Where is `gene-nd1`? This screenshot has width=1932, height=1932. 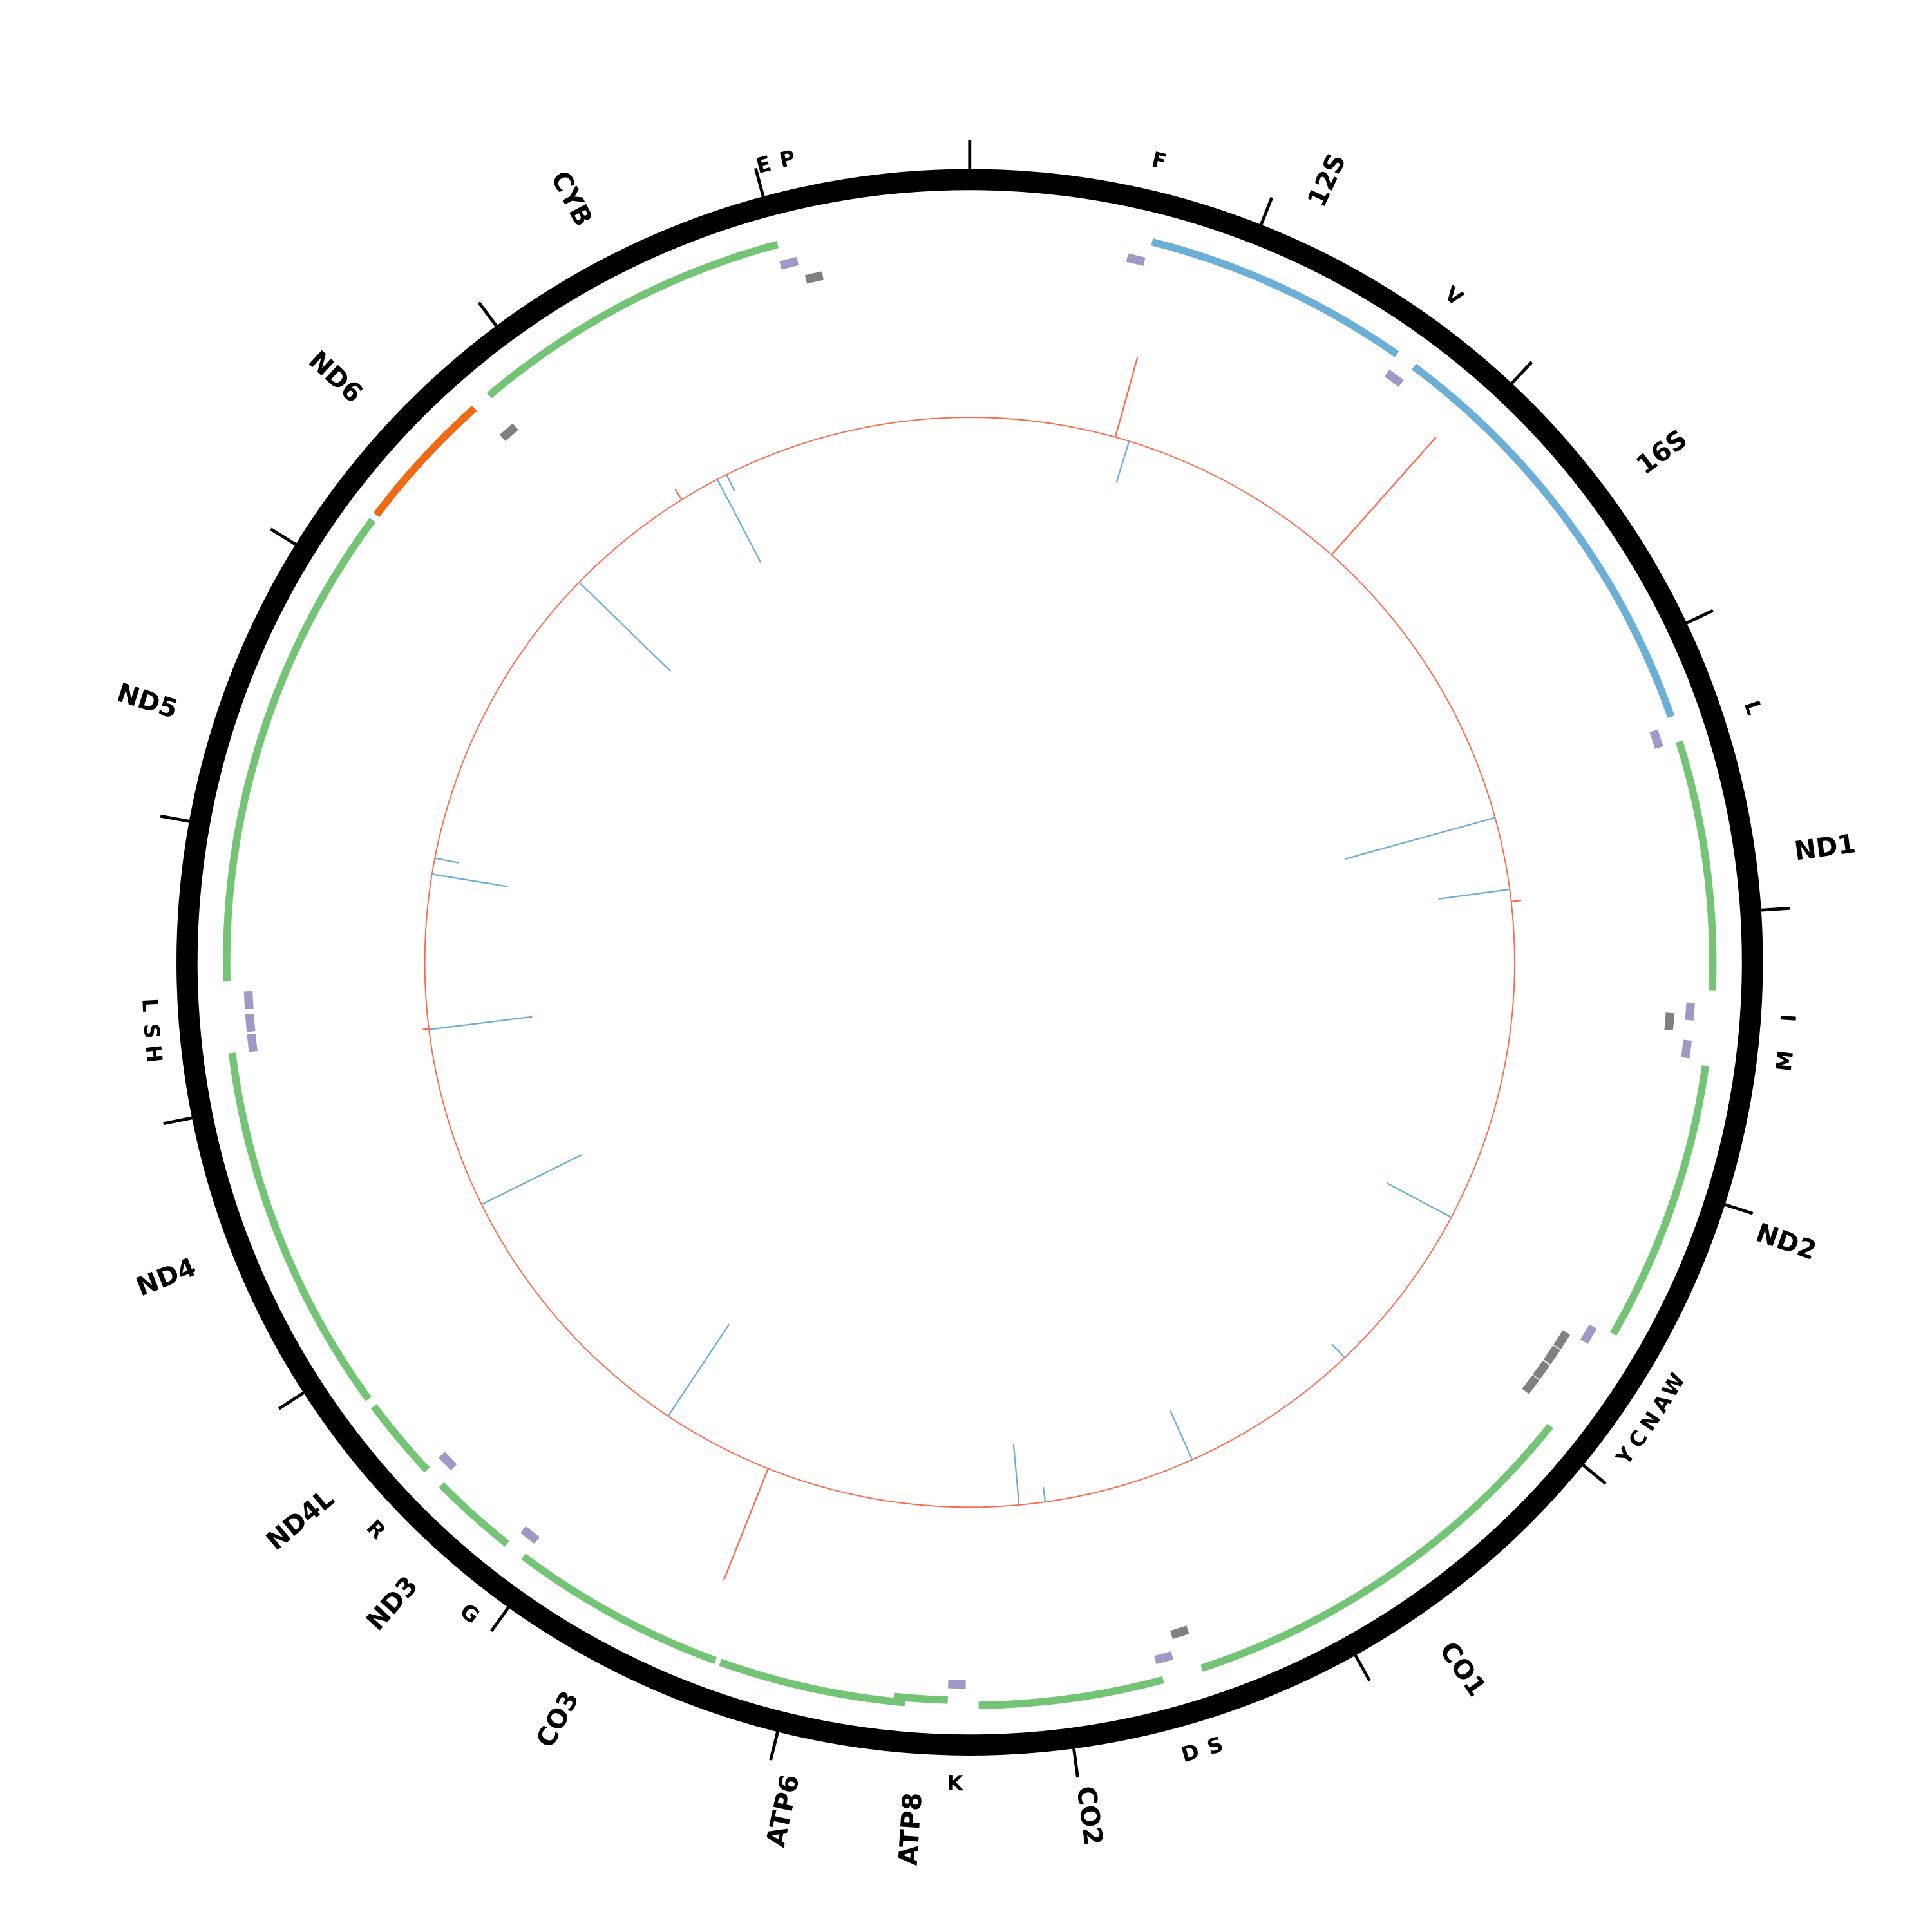 gene-nd1 is located at coordinates (1696, 866).